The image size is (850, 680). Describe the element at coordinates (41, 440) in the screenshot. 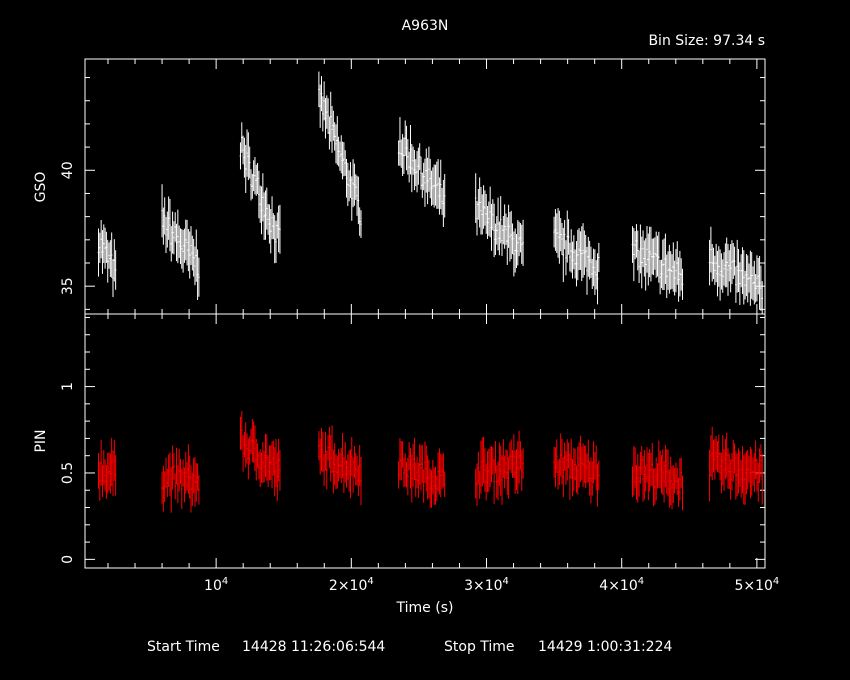

I see `pin-axis-label: PIN` at that location.